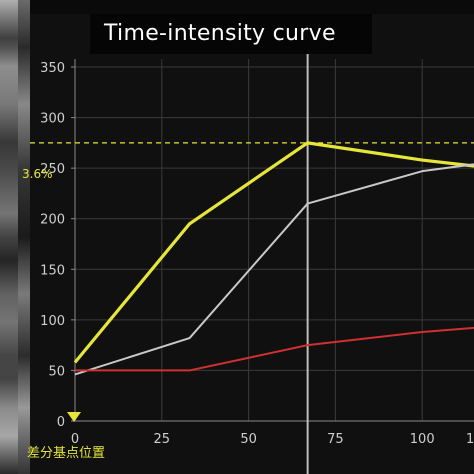  I want to click on x-tick-label: 0, so click(75, 439).